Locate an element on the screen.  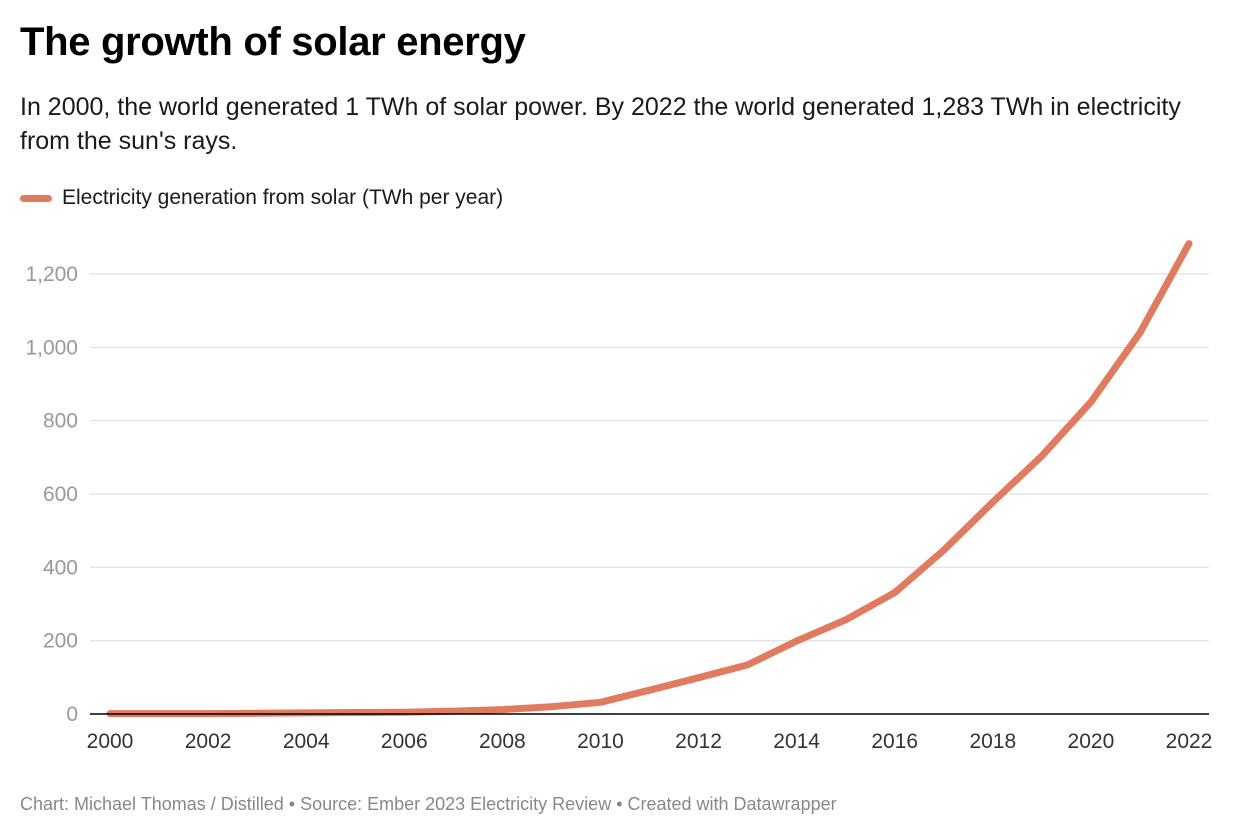
x-tick-label: 2016 is located at coordinates (894, 741).